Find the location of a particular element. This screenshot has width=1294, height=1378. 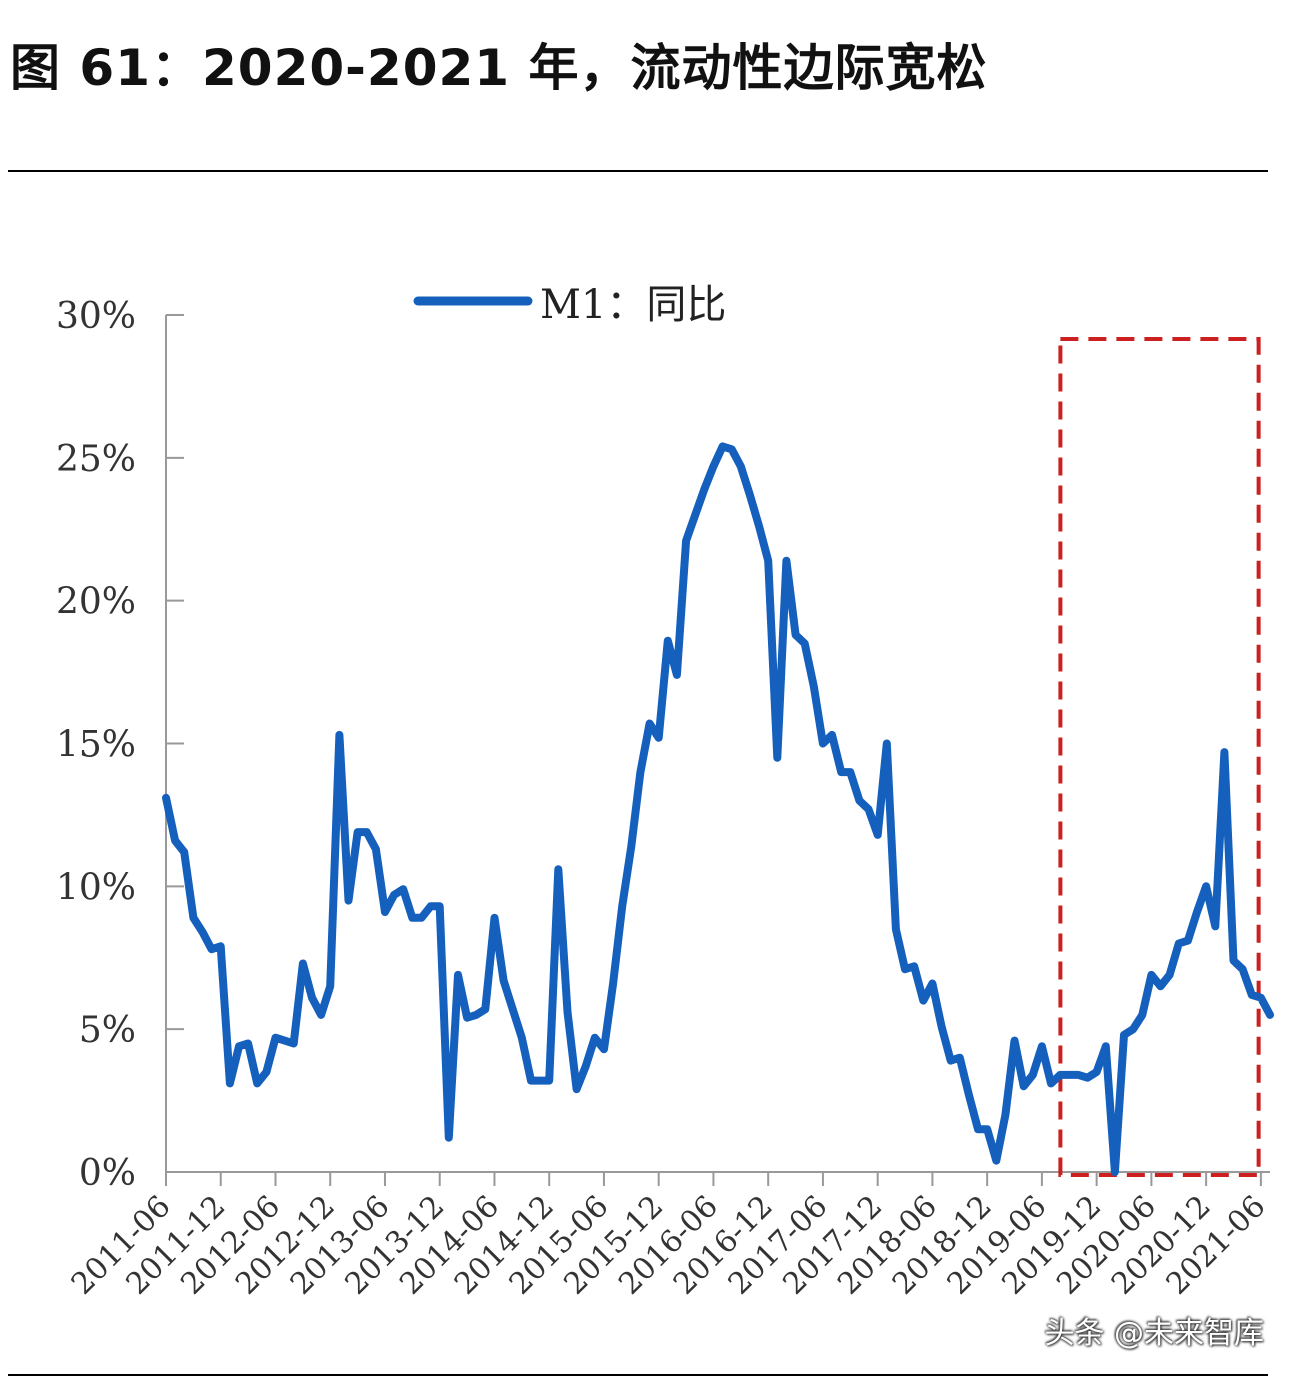

y-tick-label: 10% is located at coordinates (96, 887).